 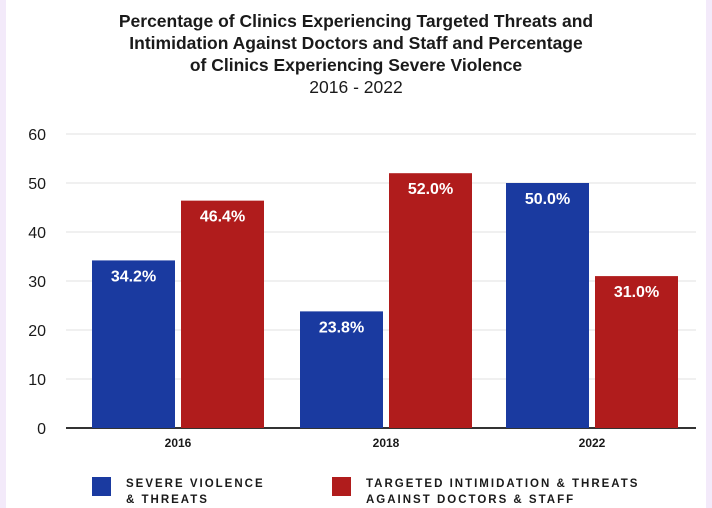 What do you see at coordinates (37, 233) in the screenshot?
I see `y-tick-label: 40` at bounding box center [37, 233].